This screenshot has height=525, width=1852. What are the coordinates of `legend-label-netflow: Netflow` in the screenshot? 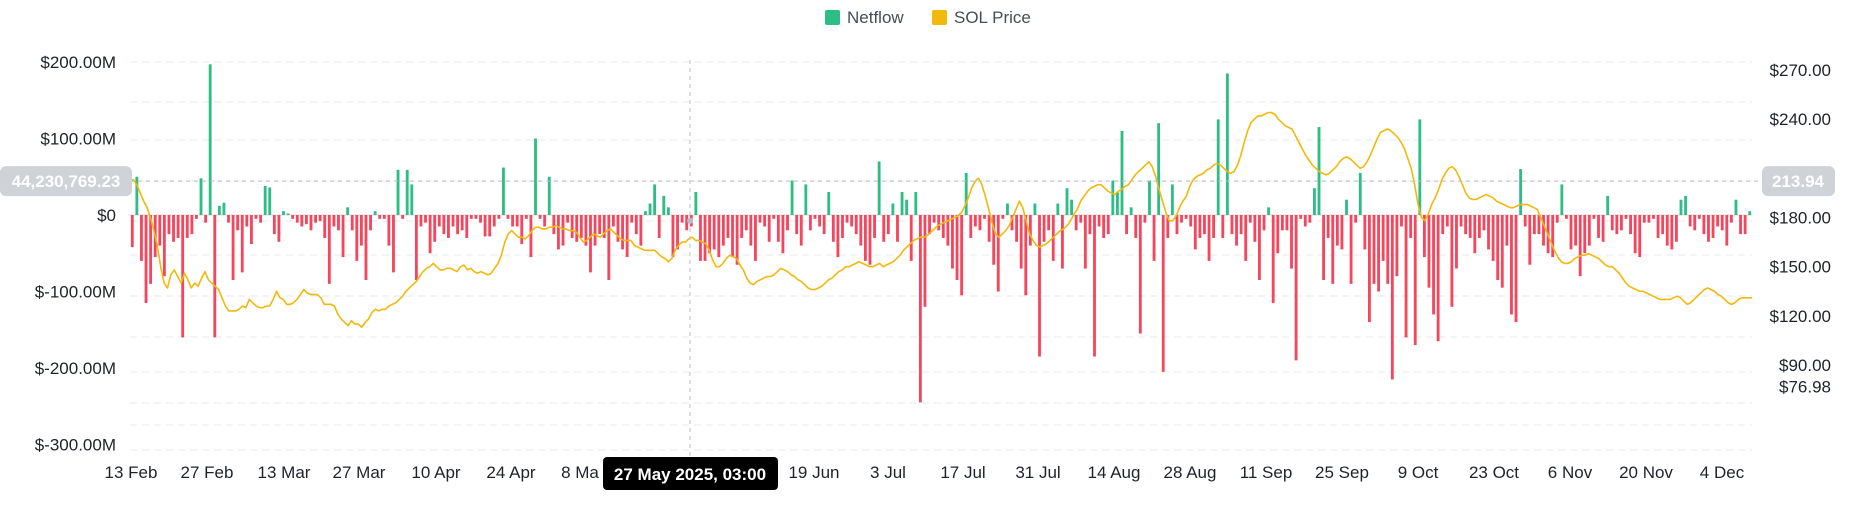 It's located at (875, 17).